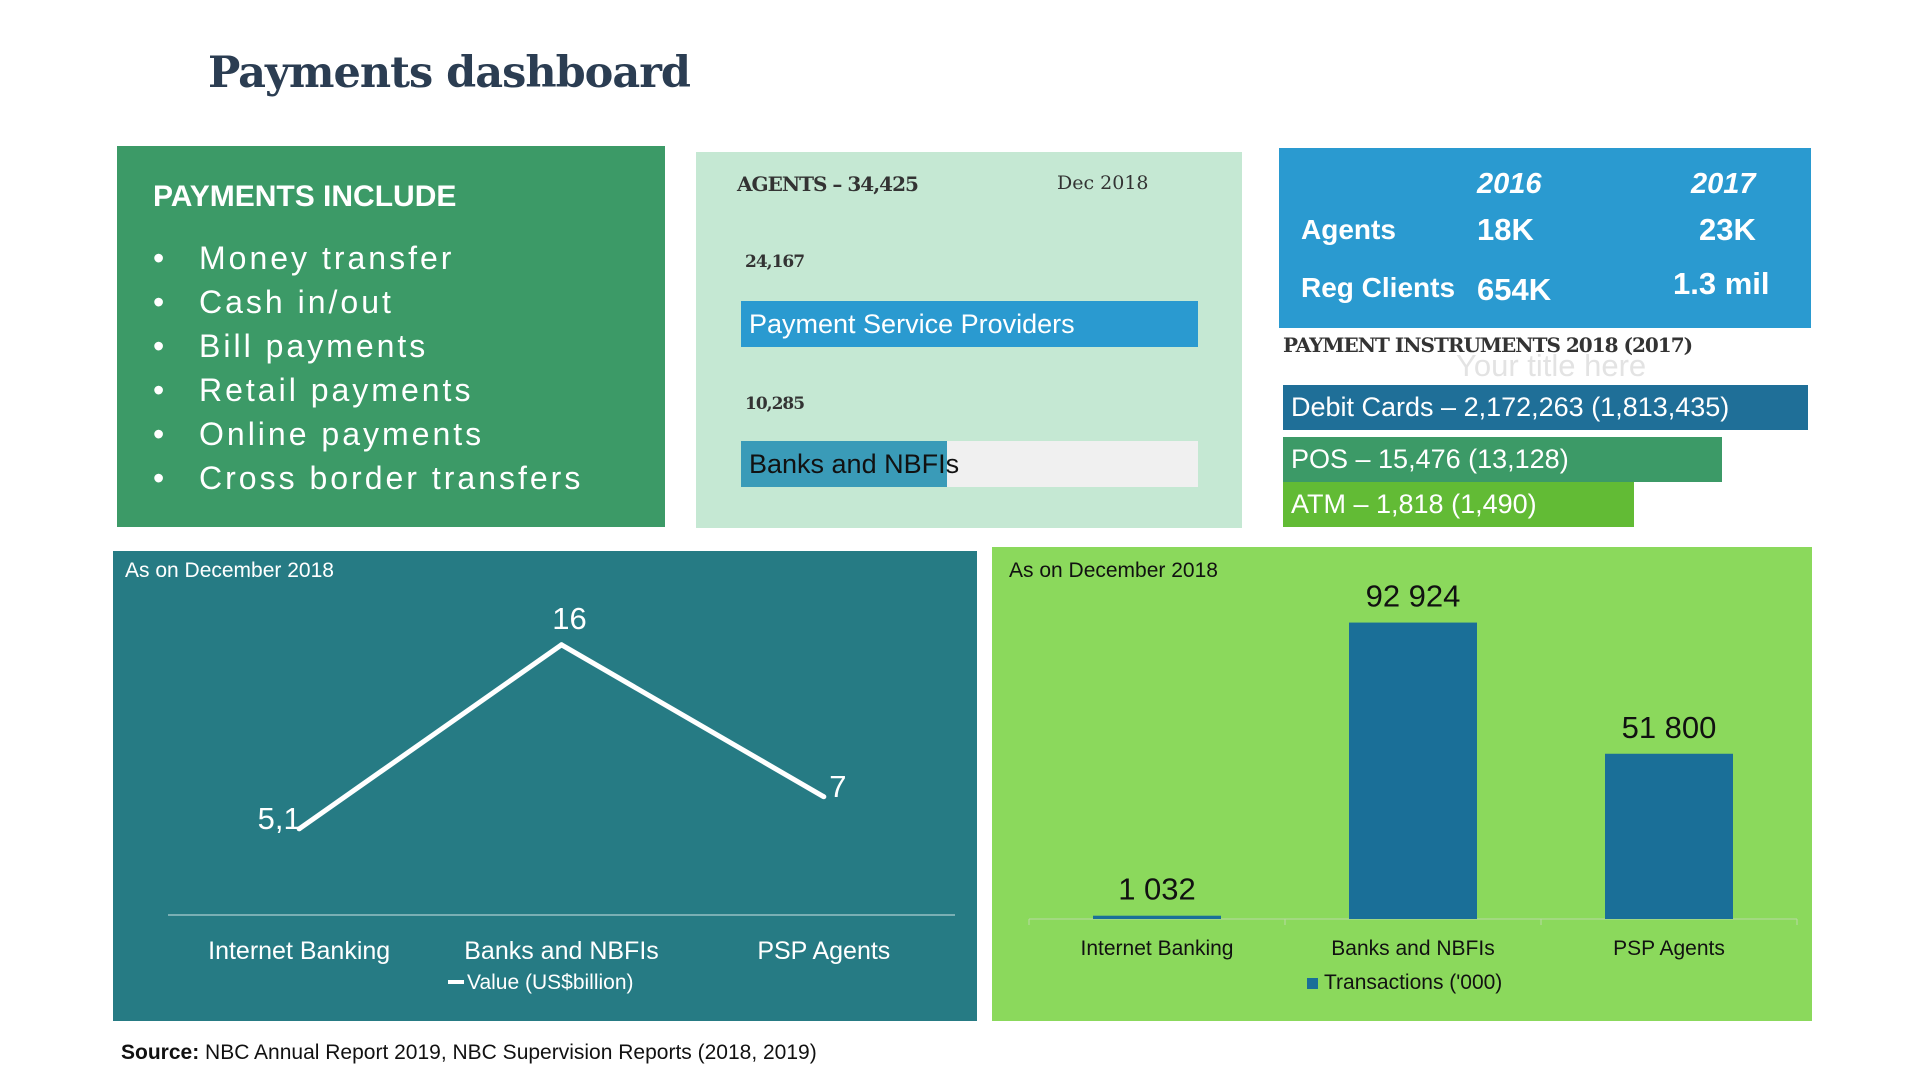 The height and width of the screenshot is (1080, 1920). Describe the element at coordinates (1458, 504) in the screenshot. I see `instrument-bar-atm: ATM – 1,818 (1,490)` at that location.